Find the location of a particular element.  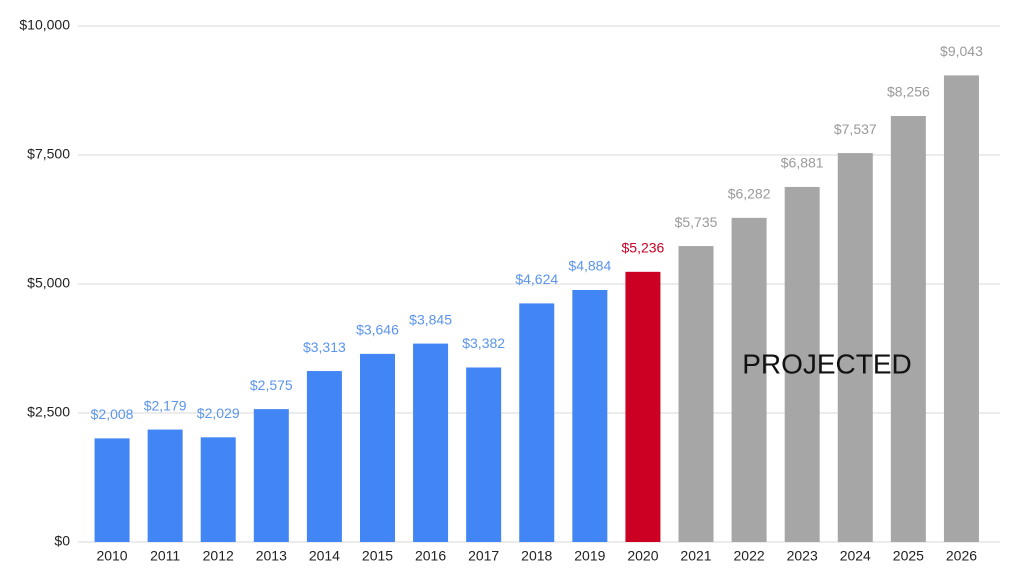

x-tick-label: 2011 is located at coordinates (165, 556).